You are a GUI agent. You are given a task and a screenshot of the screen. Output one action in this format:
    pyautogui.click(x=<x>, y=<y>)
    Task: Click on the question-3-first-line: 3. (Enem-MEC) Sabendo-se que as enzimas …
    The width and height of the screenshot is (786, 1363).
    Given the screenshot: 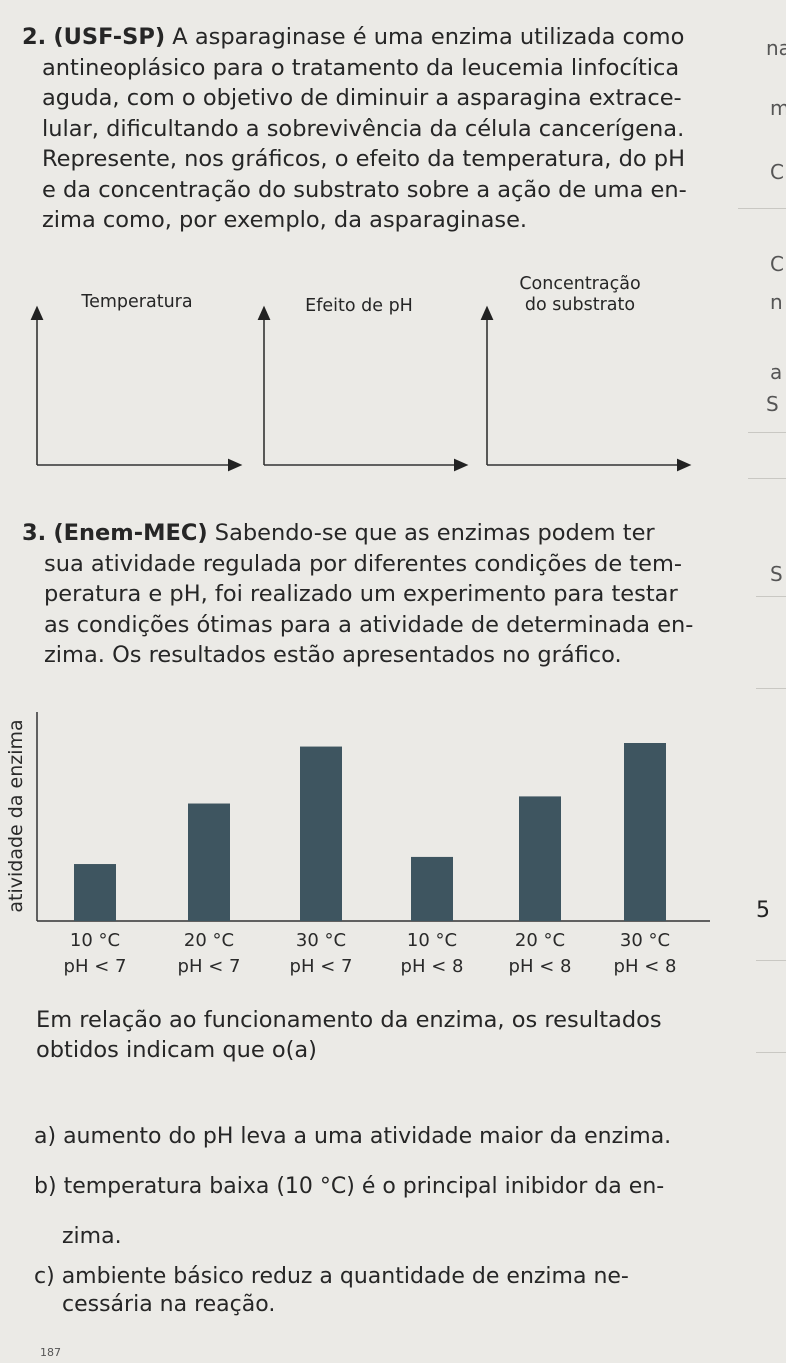 What is the action you would take?
    pyautogui.click(x=372, y=533)
    